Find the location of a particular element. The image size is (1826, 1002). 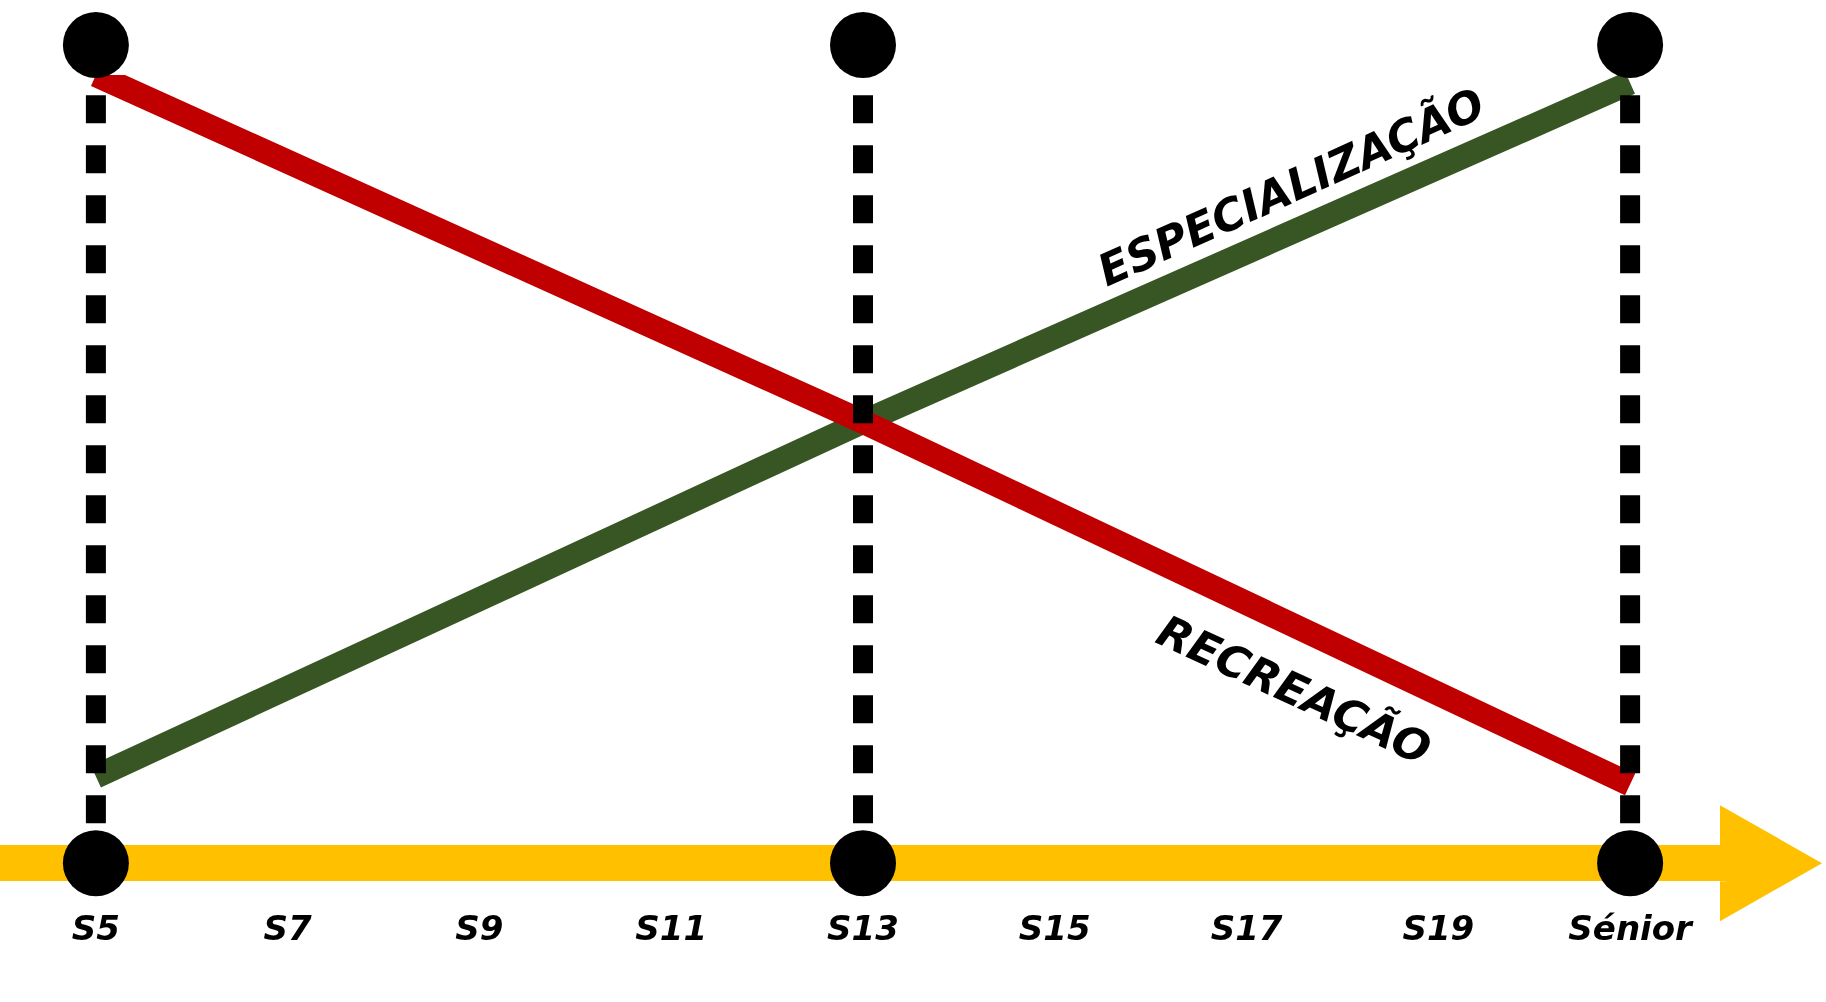

x-tick-label: S15 is located at coordinates (1054, 928).